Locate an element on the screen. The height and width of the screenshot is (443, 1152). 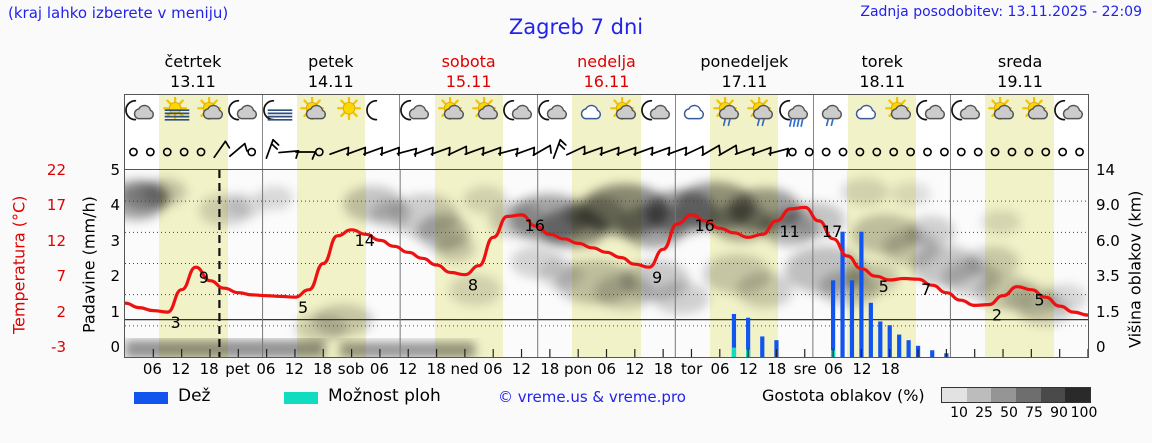
day-name: nedelja is located at coordinates (606, 61).